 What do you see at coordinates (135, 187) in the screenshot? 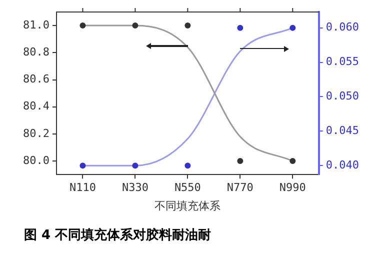
I see `x-tick-label: N330` at bounding box center [135, 187].